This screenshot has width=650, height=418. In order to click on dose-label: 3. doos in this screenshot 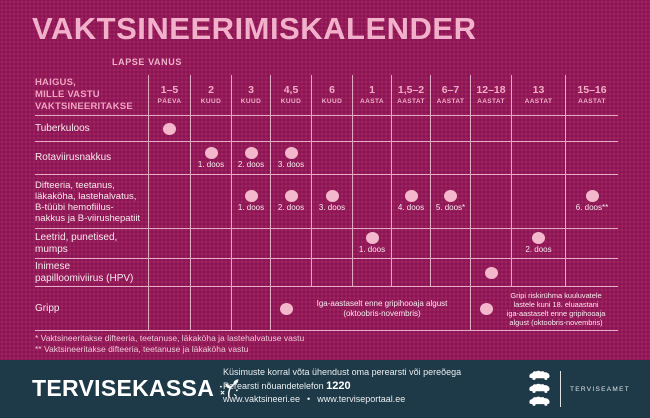, I will do `click(332, 208)`.